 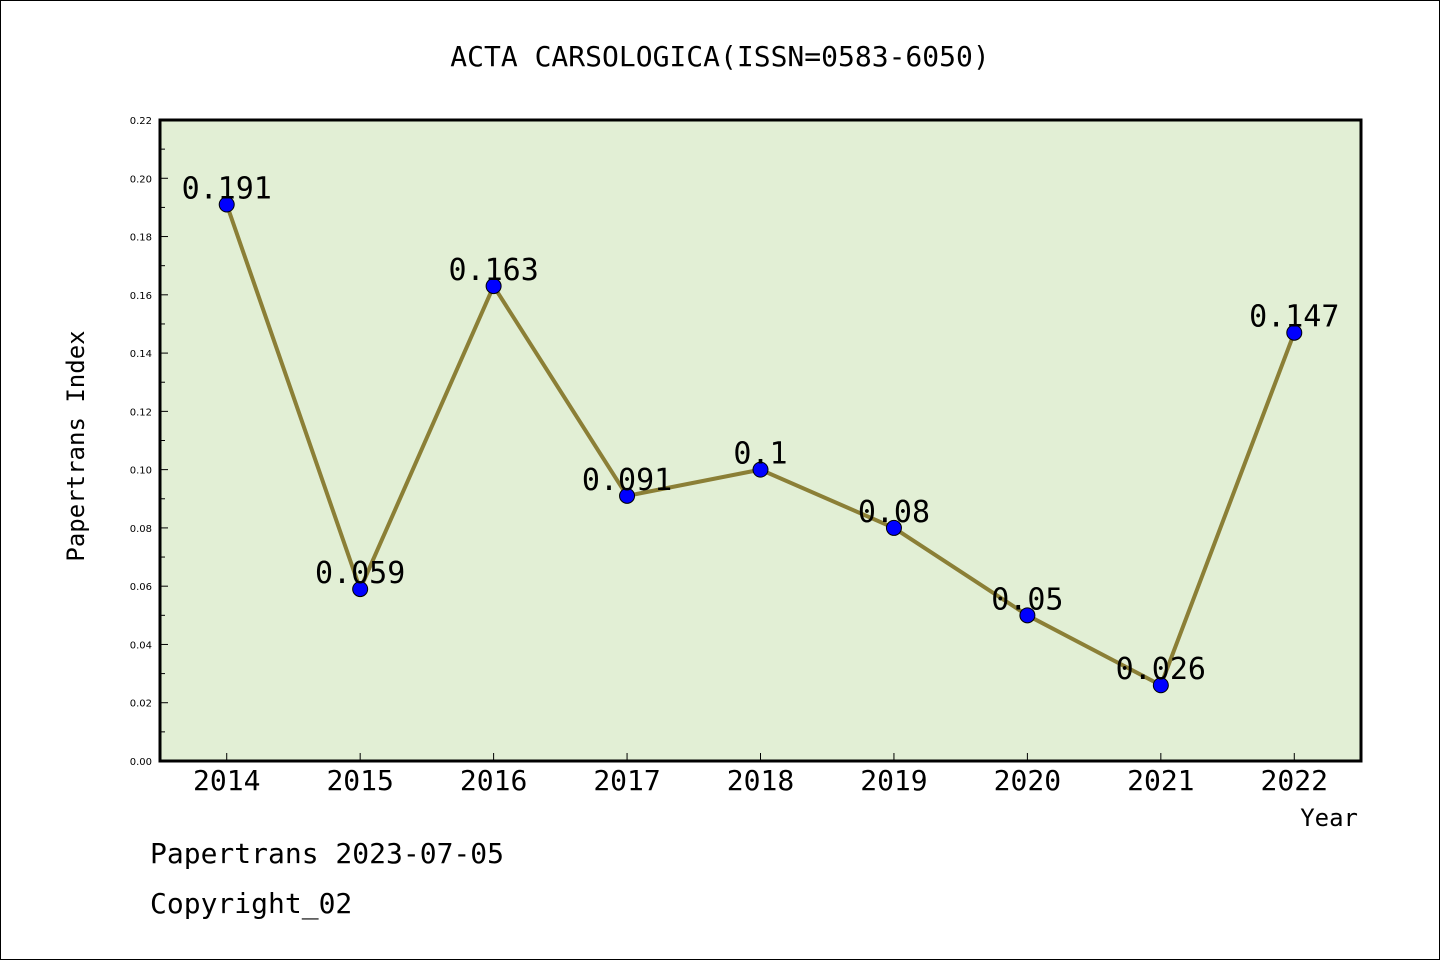 I want to click on y-tick-label: 0.20, so click(x=141, y=179).